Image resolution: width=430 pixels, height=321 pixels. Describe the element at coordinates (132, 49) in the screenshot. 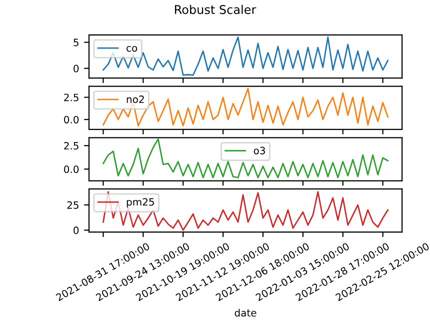

I see `legend-label: co` at that location.